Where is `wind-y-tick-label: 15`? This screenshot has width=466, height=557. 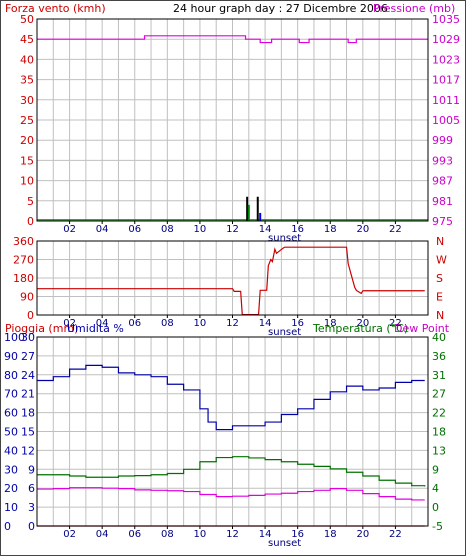
wind-y-tick-label: 15 is located at coordinates (27, 160).